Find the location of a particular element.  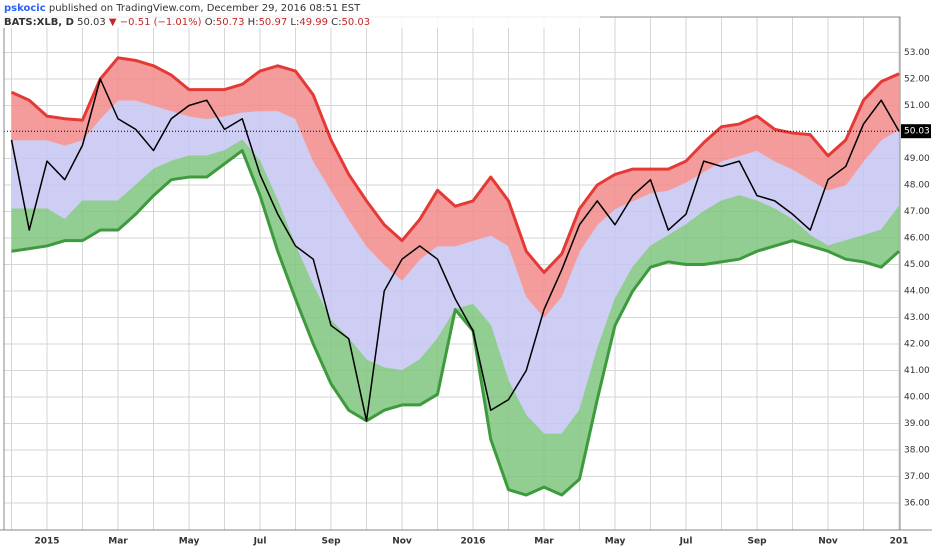

y-tick-label: 52.00 is located at coordinates (917, 80).